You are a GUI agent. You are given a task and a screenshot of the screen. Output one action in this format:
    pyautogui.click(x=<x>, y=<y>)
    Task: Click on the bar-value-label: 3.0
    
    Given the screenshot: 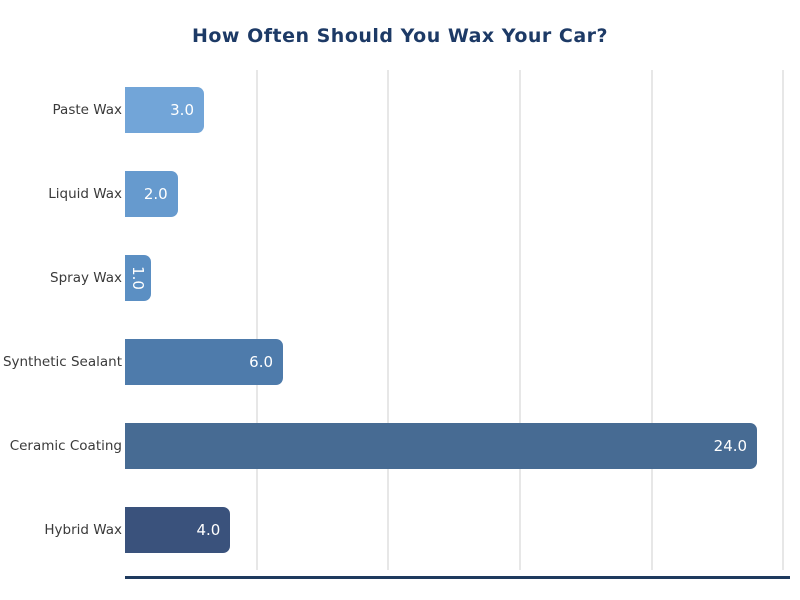 What is the action you would take?
    pyautogui.click(x=182, y=110)
    